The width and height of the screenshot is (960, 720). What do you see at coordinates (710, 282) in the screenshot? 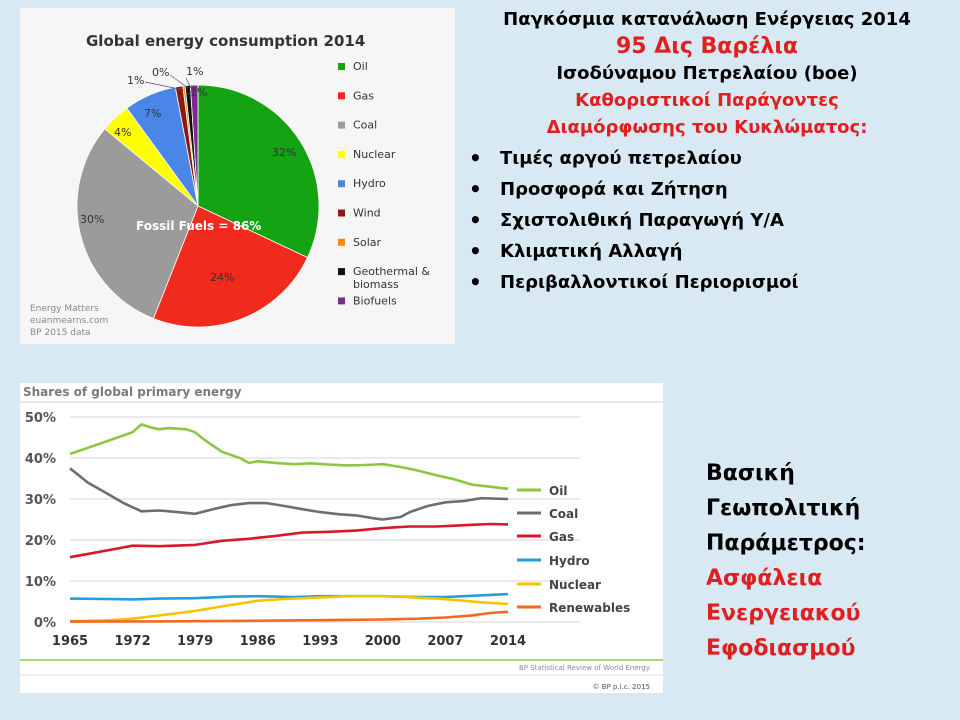
I see `factor-item: Περιβαλλοντικοί Περιορισμοί` at bounding box center [710, 282].